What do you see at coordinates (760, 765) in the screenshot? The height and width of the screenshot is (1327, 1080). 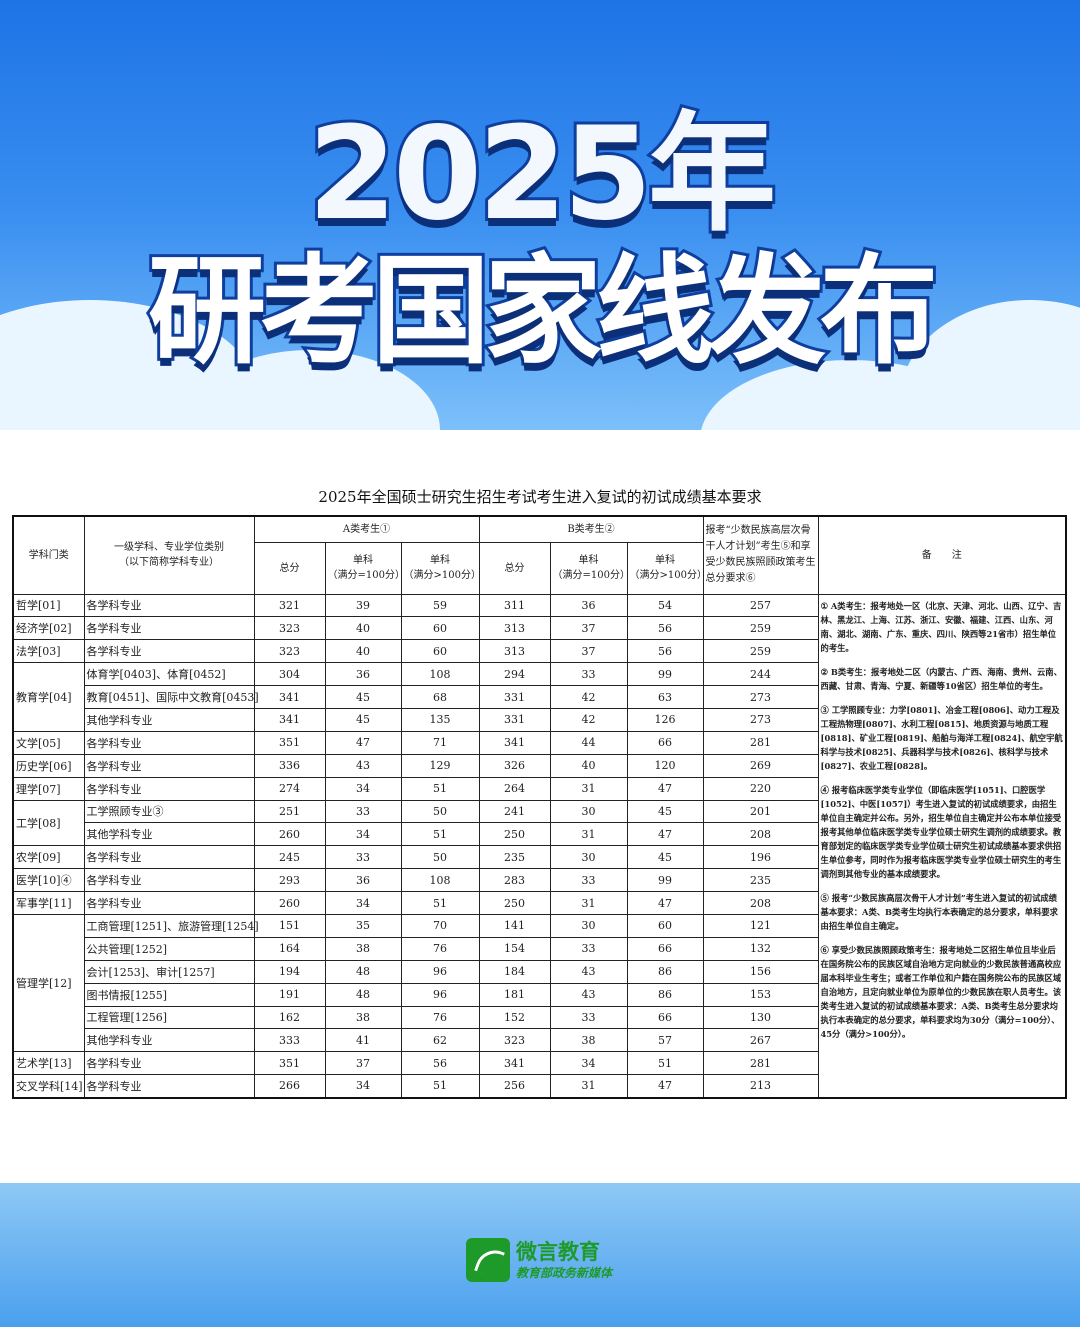 I see `score-cell: 269` at bounding box center [760, 765].